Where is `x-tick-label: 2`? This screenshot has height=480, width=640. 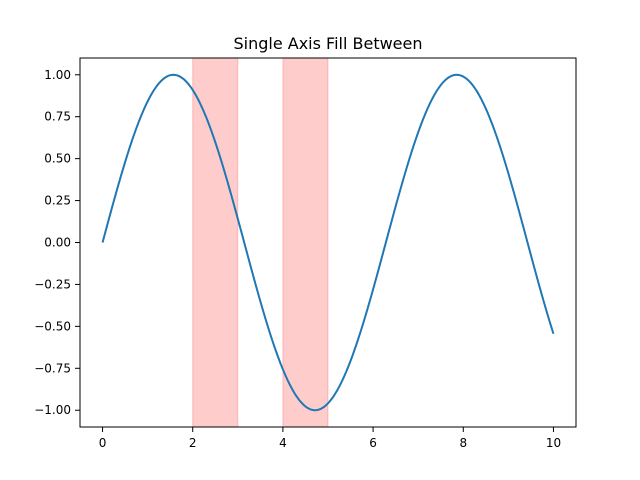
x-tick-label: 2 is located at coordinates (193, 443).